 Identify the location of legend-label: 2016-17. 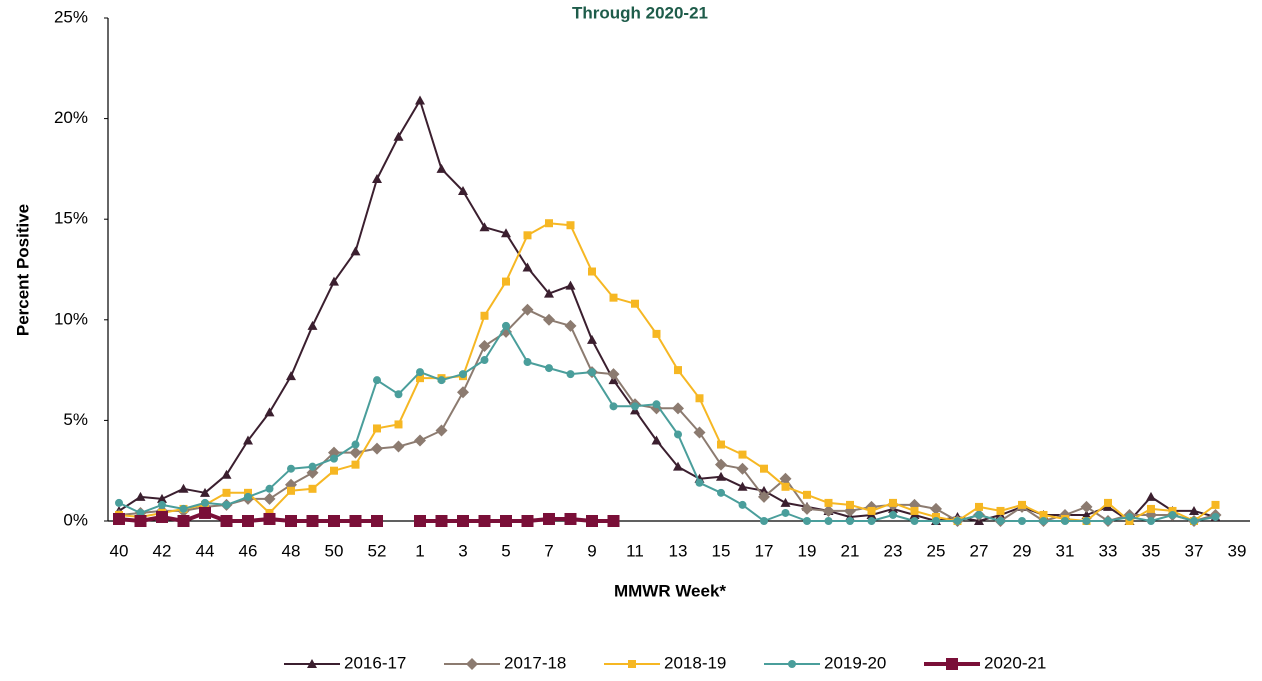
(375, 662).